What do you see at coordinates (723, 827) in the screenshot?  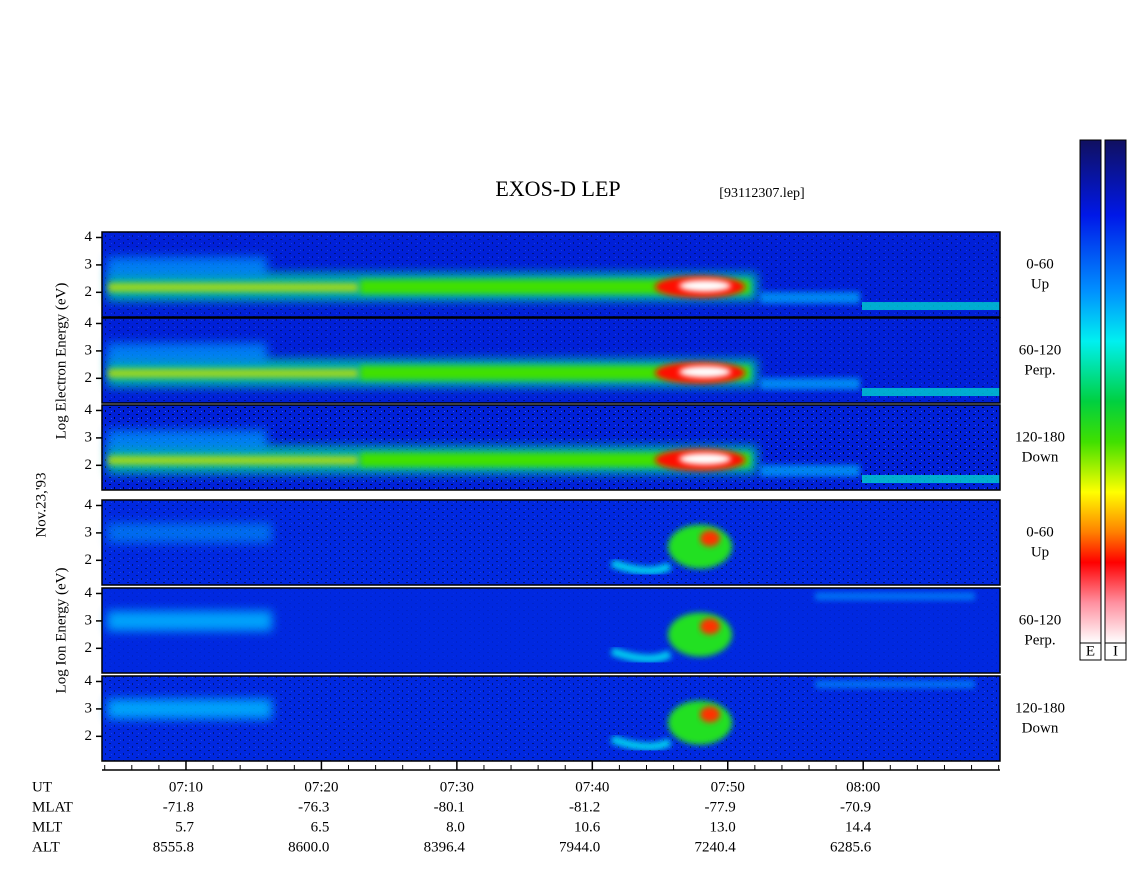 I see `ephemeris-value: 13.0` at bounding box center [723, 827].